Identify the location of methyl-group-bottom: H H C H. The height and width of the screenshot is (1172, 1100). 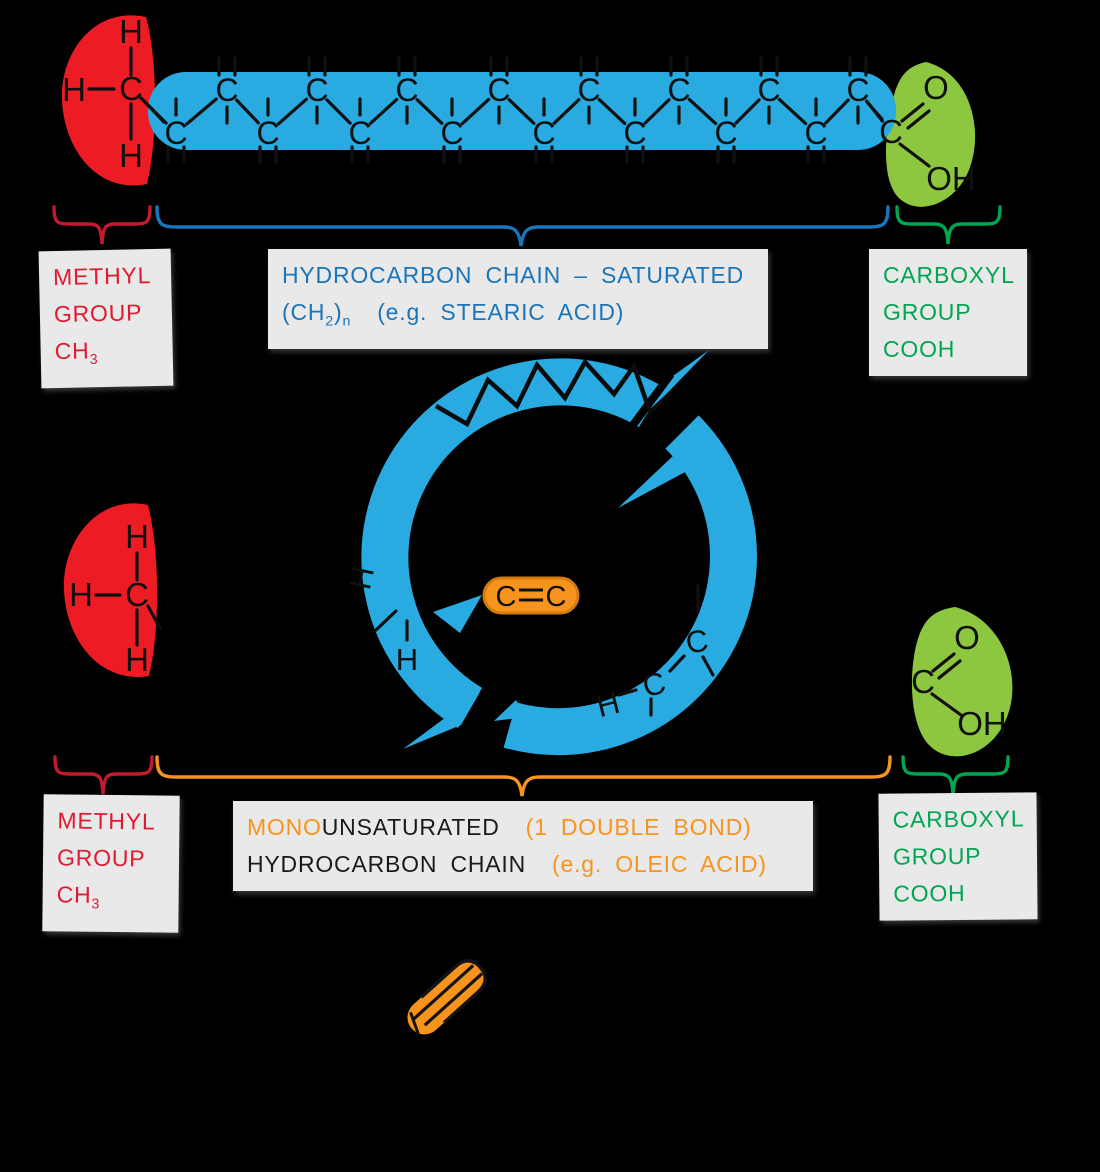
(115, 598).